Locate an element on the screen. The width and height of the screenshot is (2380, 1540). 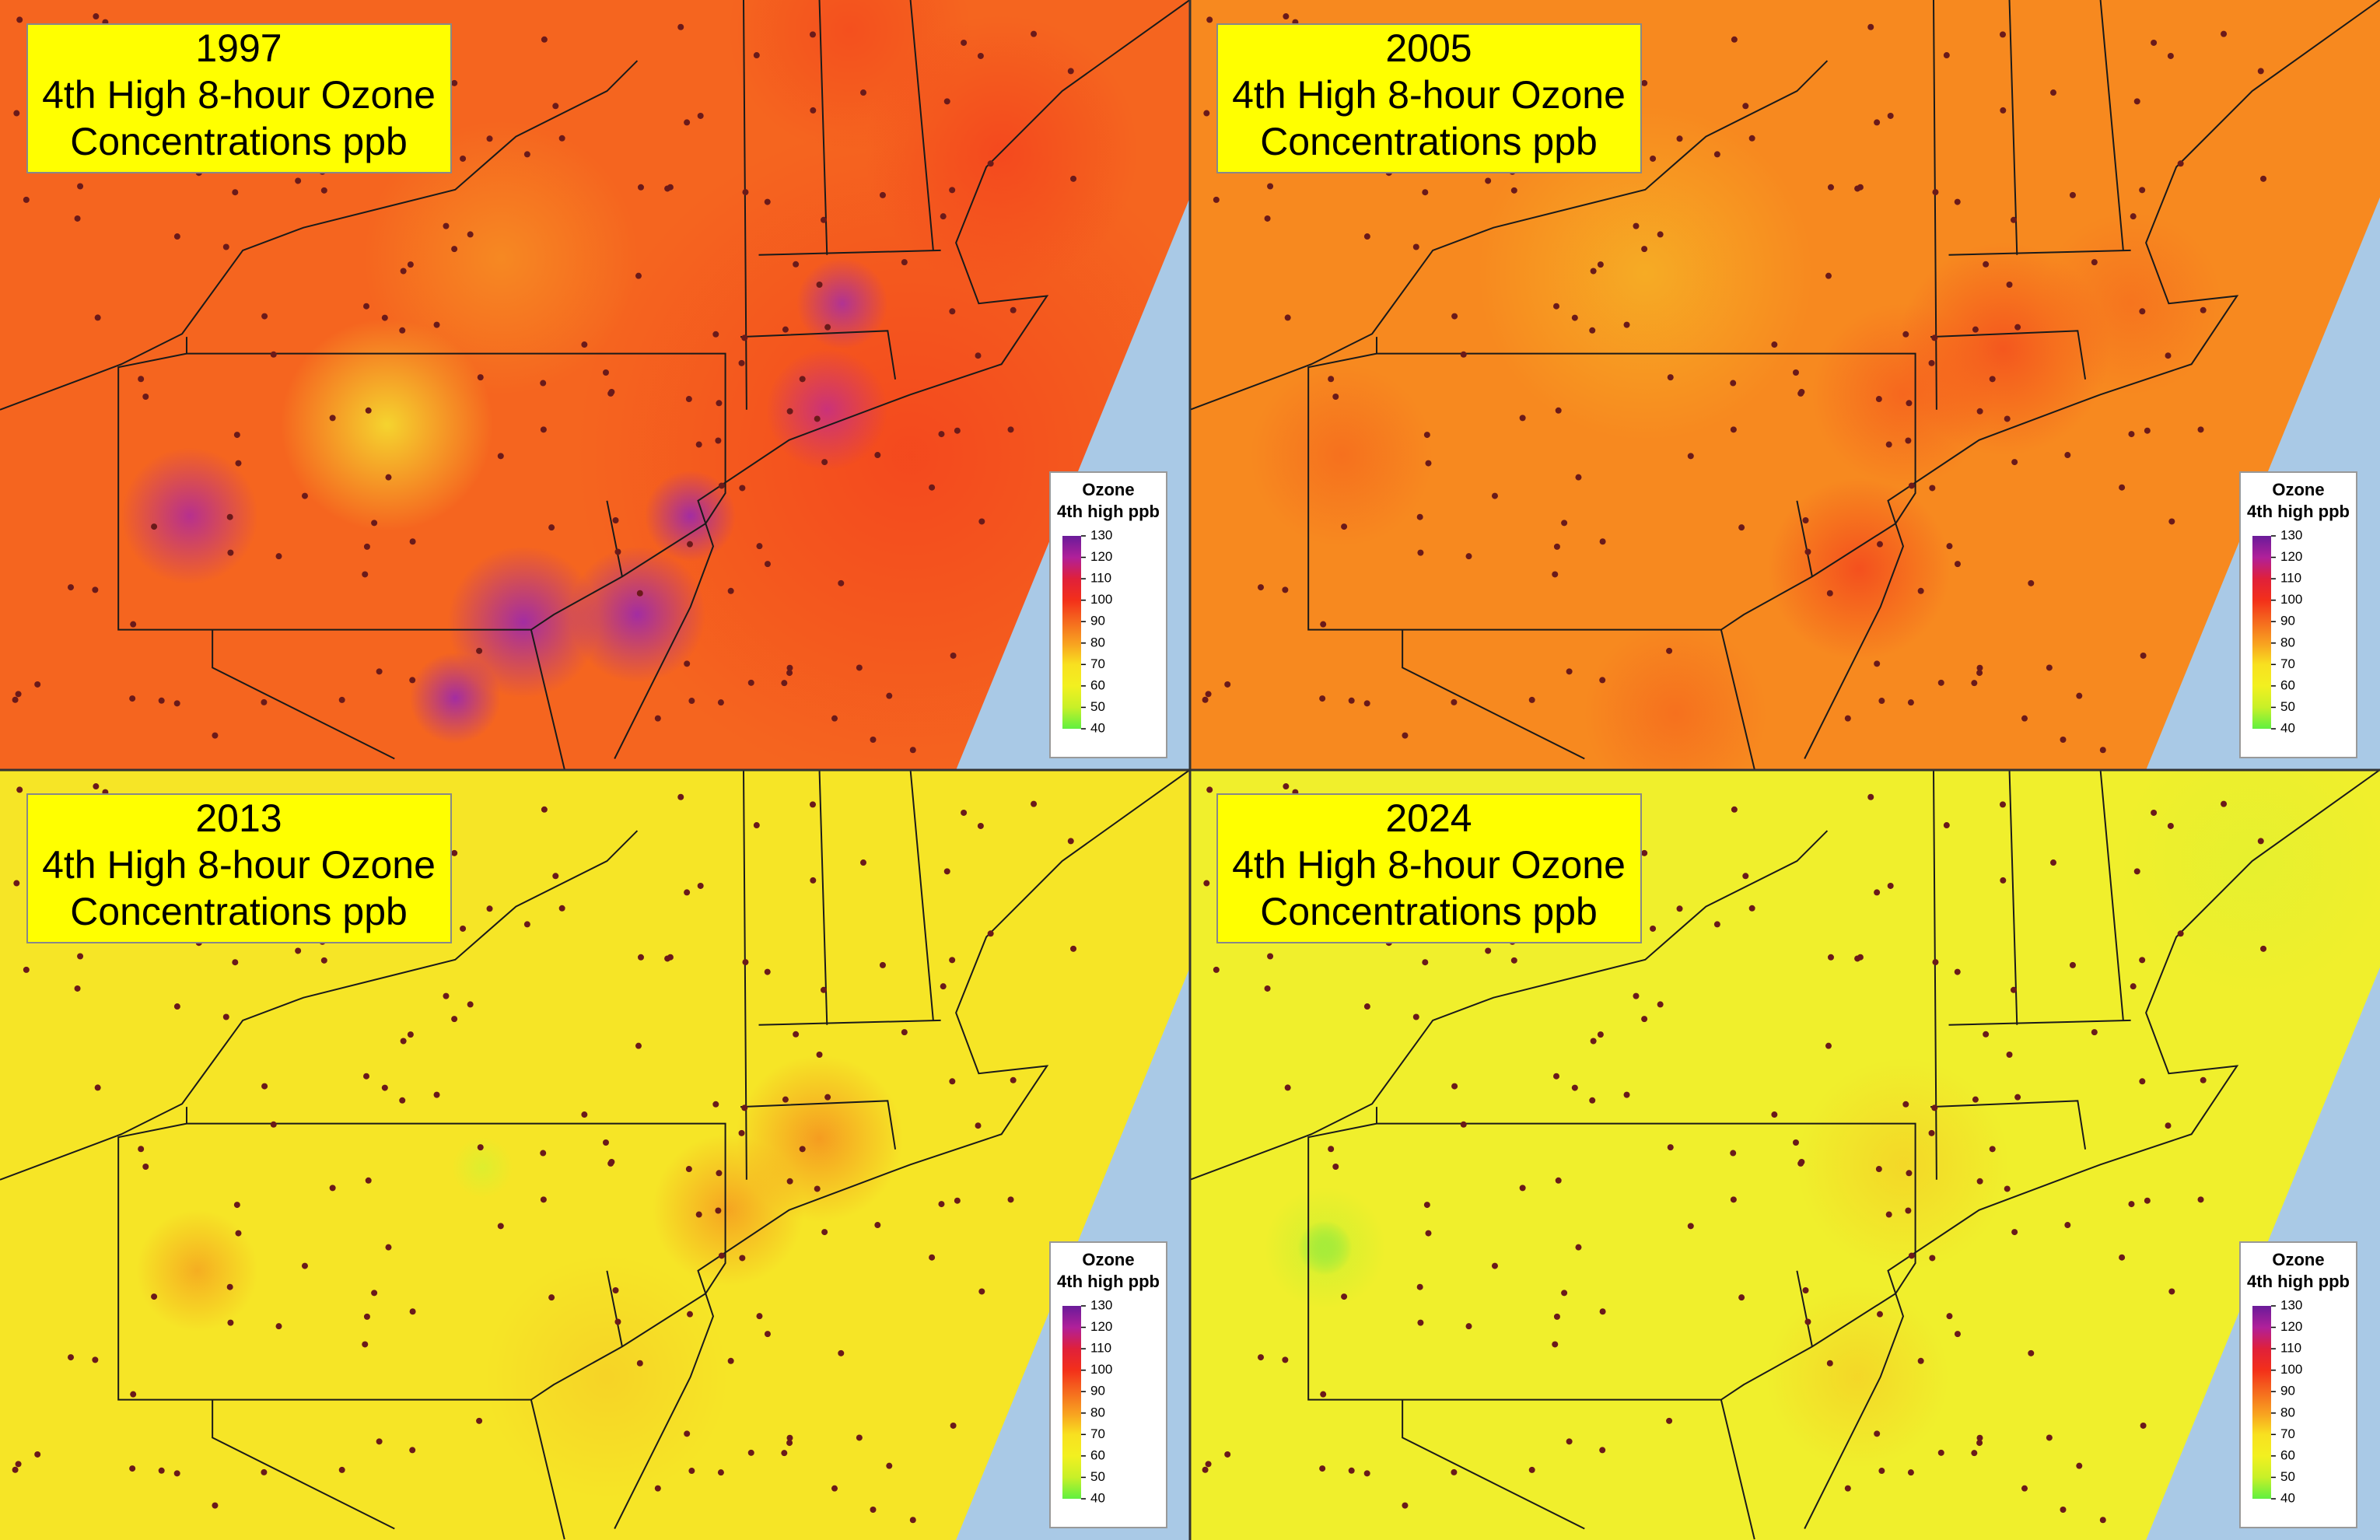
legend-tick-label: 70 is located at coordinates (1097, 1433).